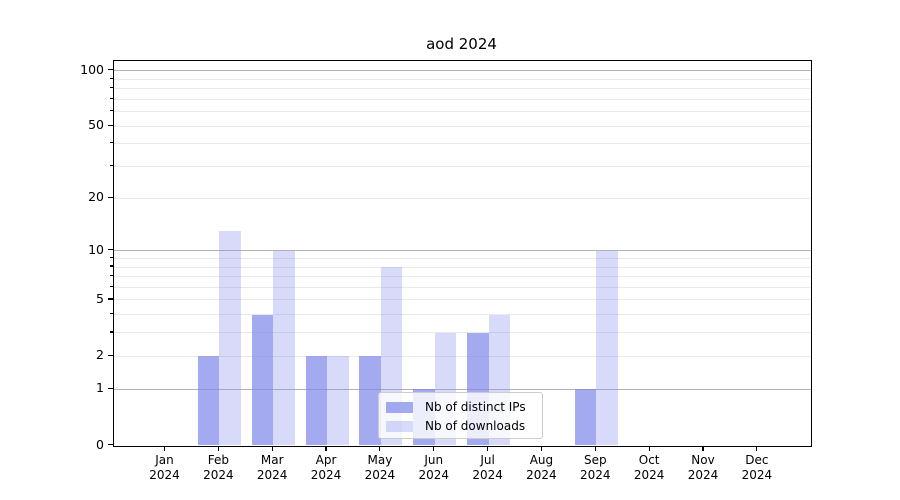  Describe the element at coordinates (272, 448) in the screenshot. I see `x-tick-mar` at that location.